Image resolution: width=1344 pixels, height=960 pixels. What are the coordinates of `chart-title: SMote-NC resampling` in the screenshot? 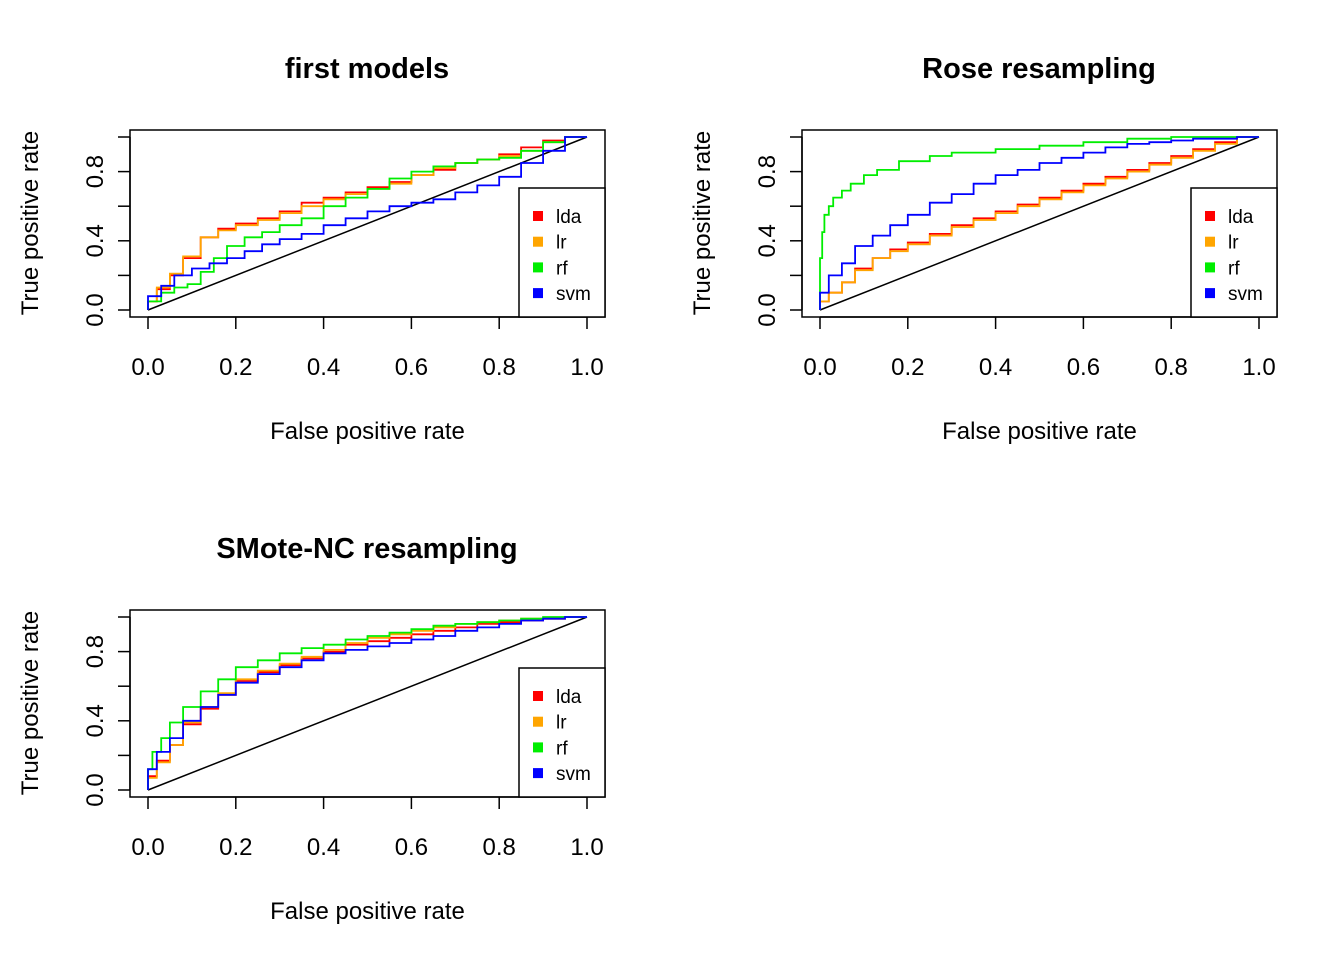 It's located at (366, 549).